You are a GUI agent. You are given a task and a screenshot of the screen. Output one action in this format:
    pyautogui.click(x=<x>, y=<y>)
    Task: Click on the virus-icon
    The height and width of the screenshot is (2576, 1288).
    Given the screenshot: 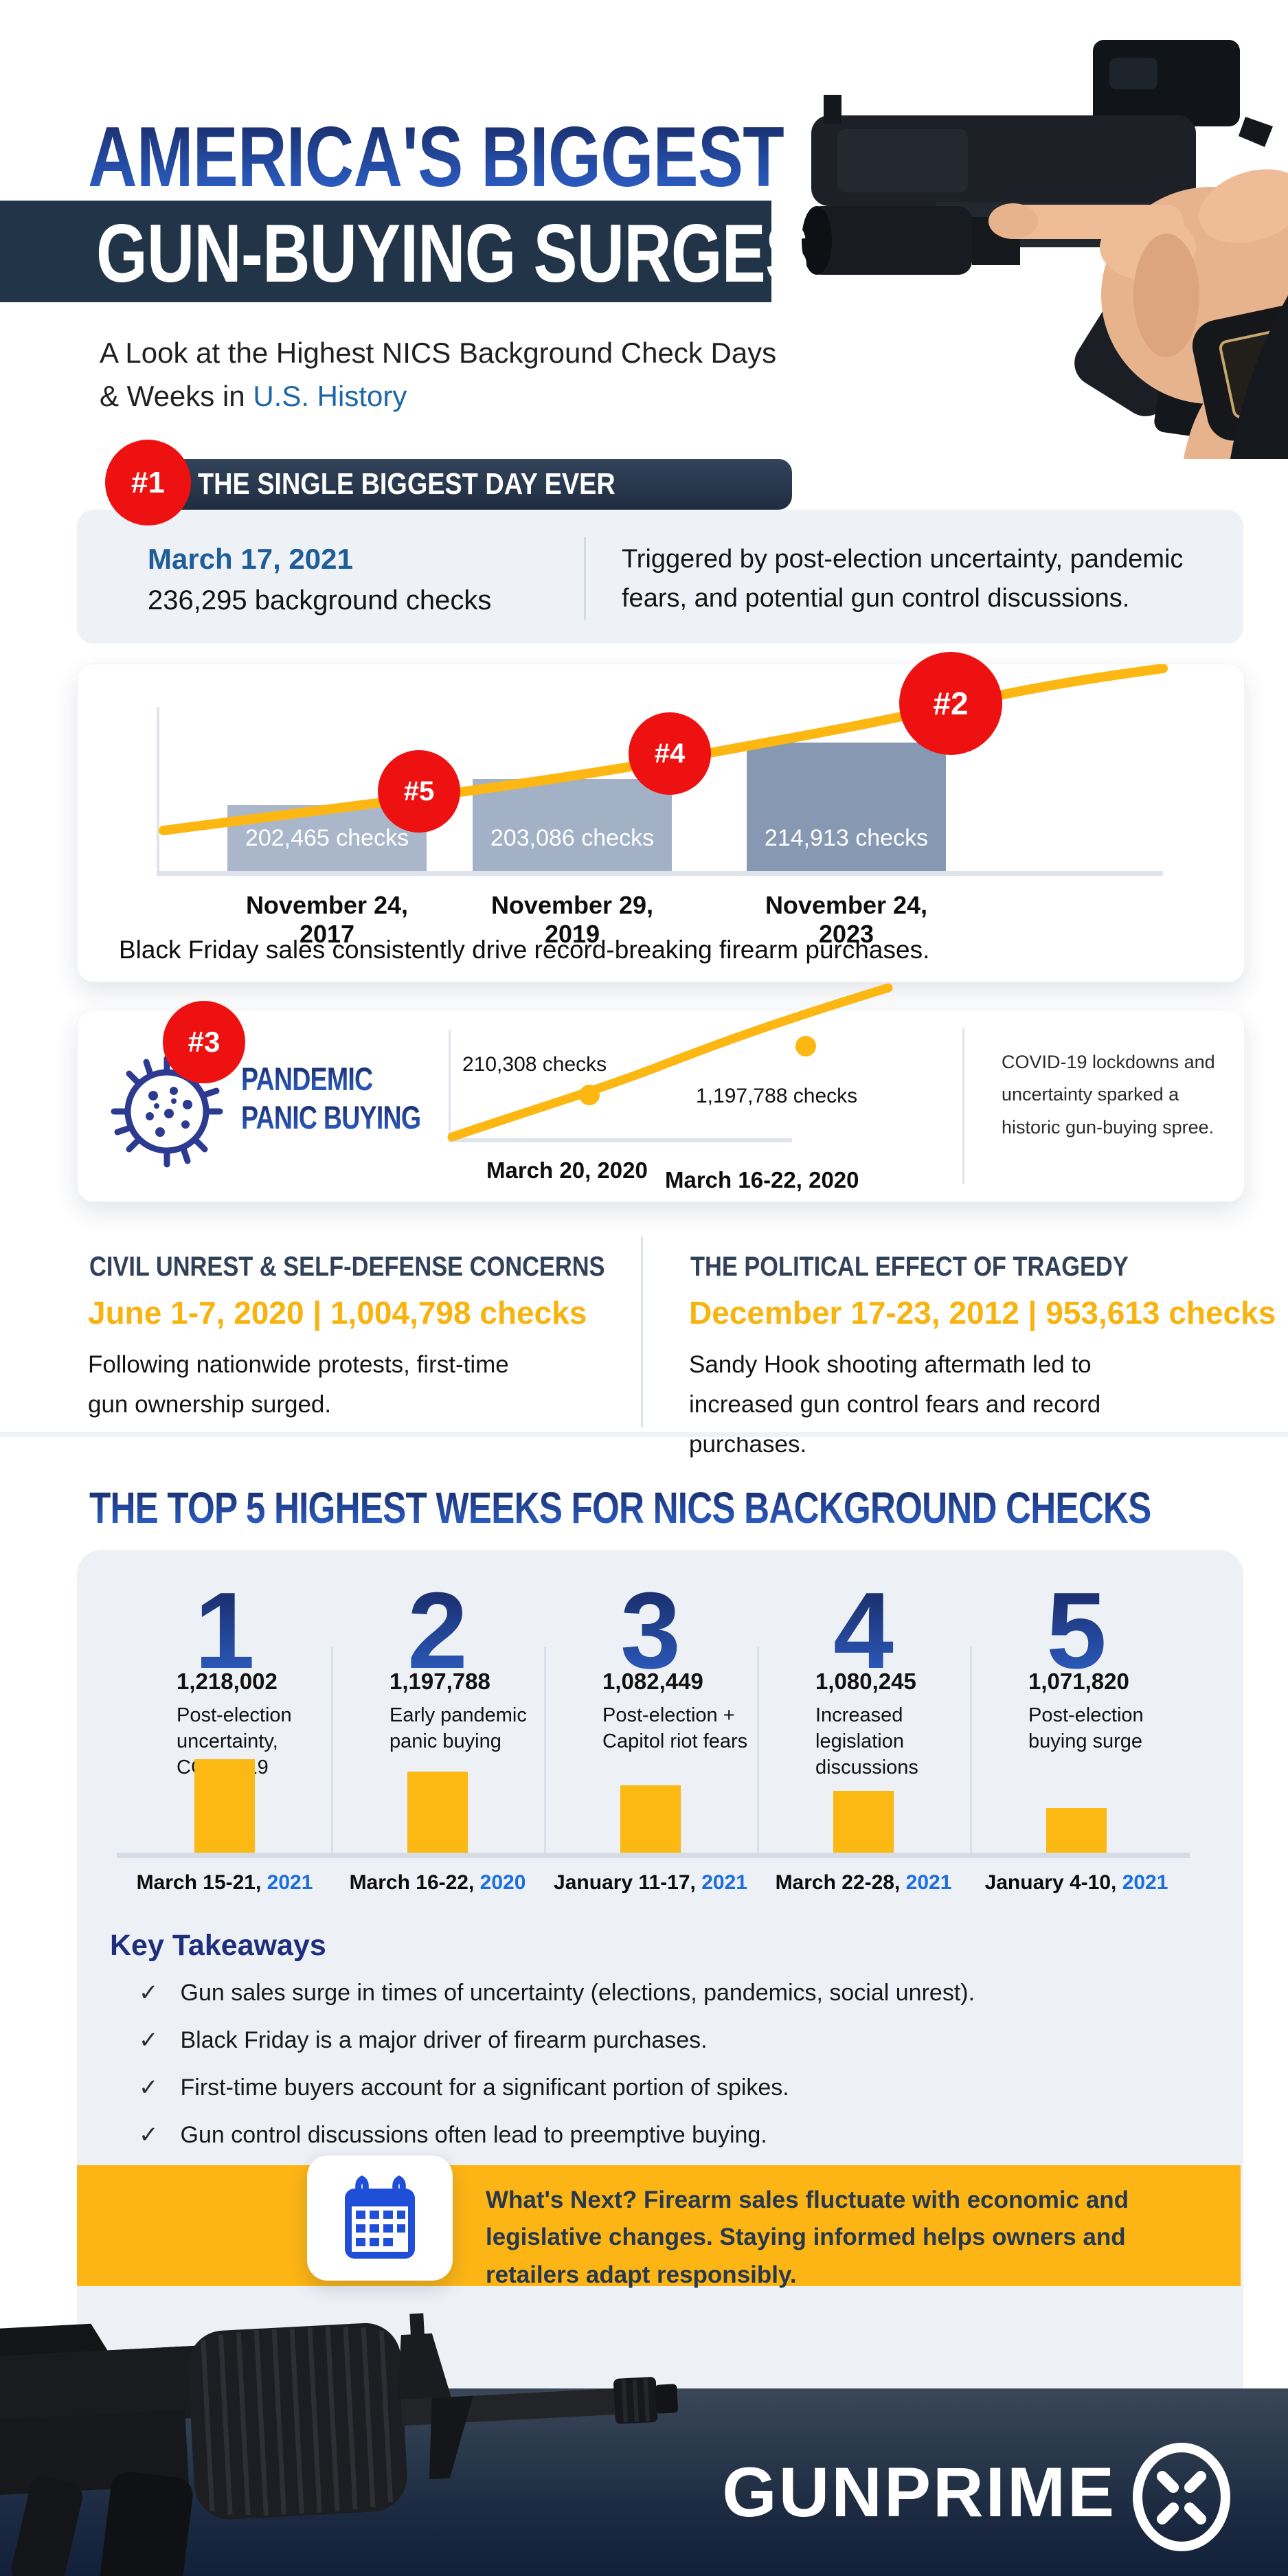 What is the action you would take?
    pyautogui.click(x=167, y=1111)
    